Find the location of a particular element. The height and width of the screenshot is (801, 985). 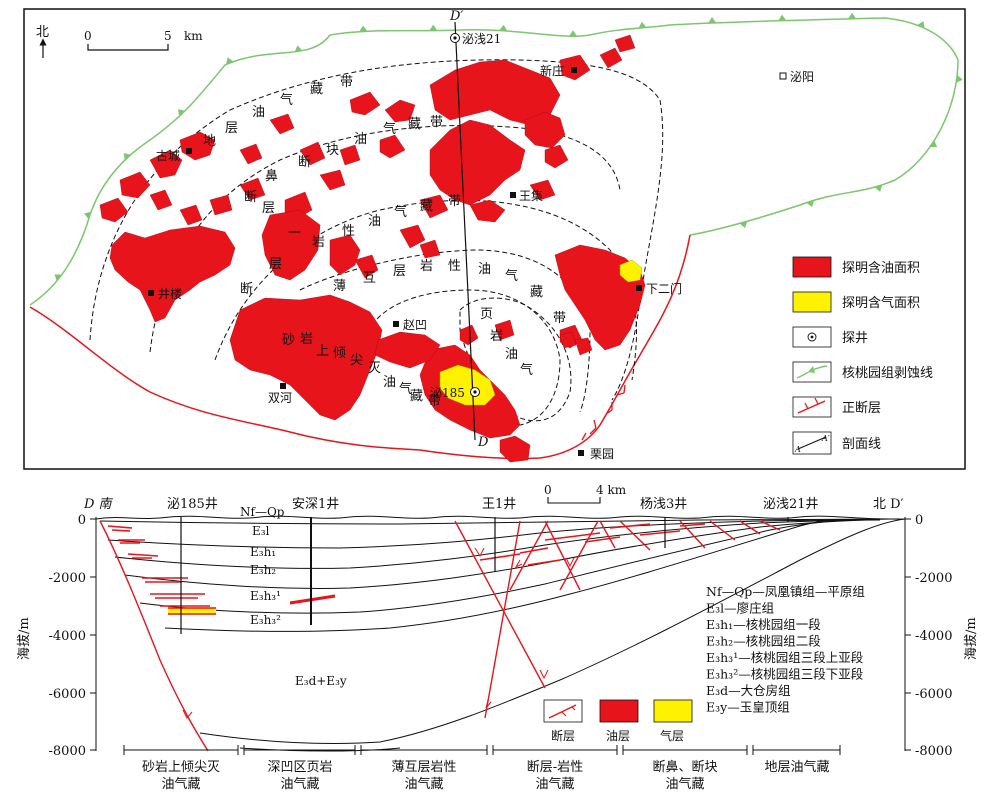

label-gucheng: 古城 is located at coordinates (168, 155).